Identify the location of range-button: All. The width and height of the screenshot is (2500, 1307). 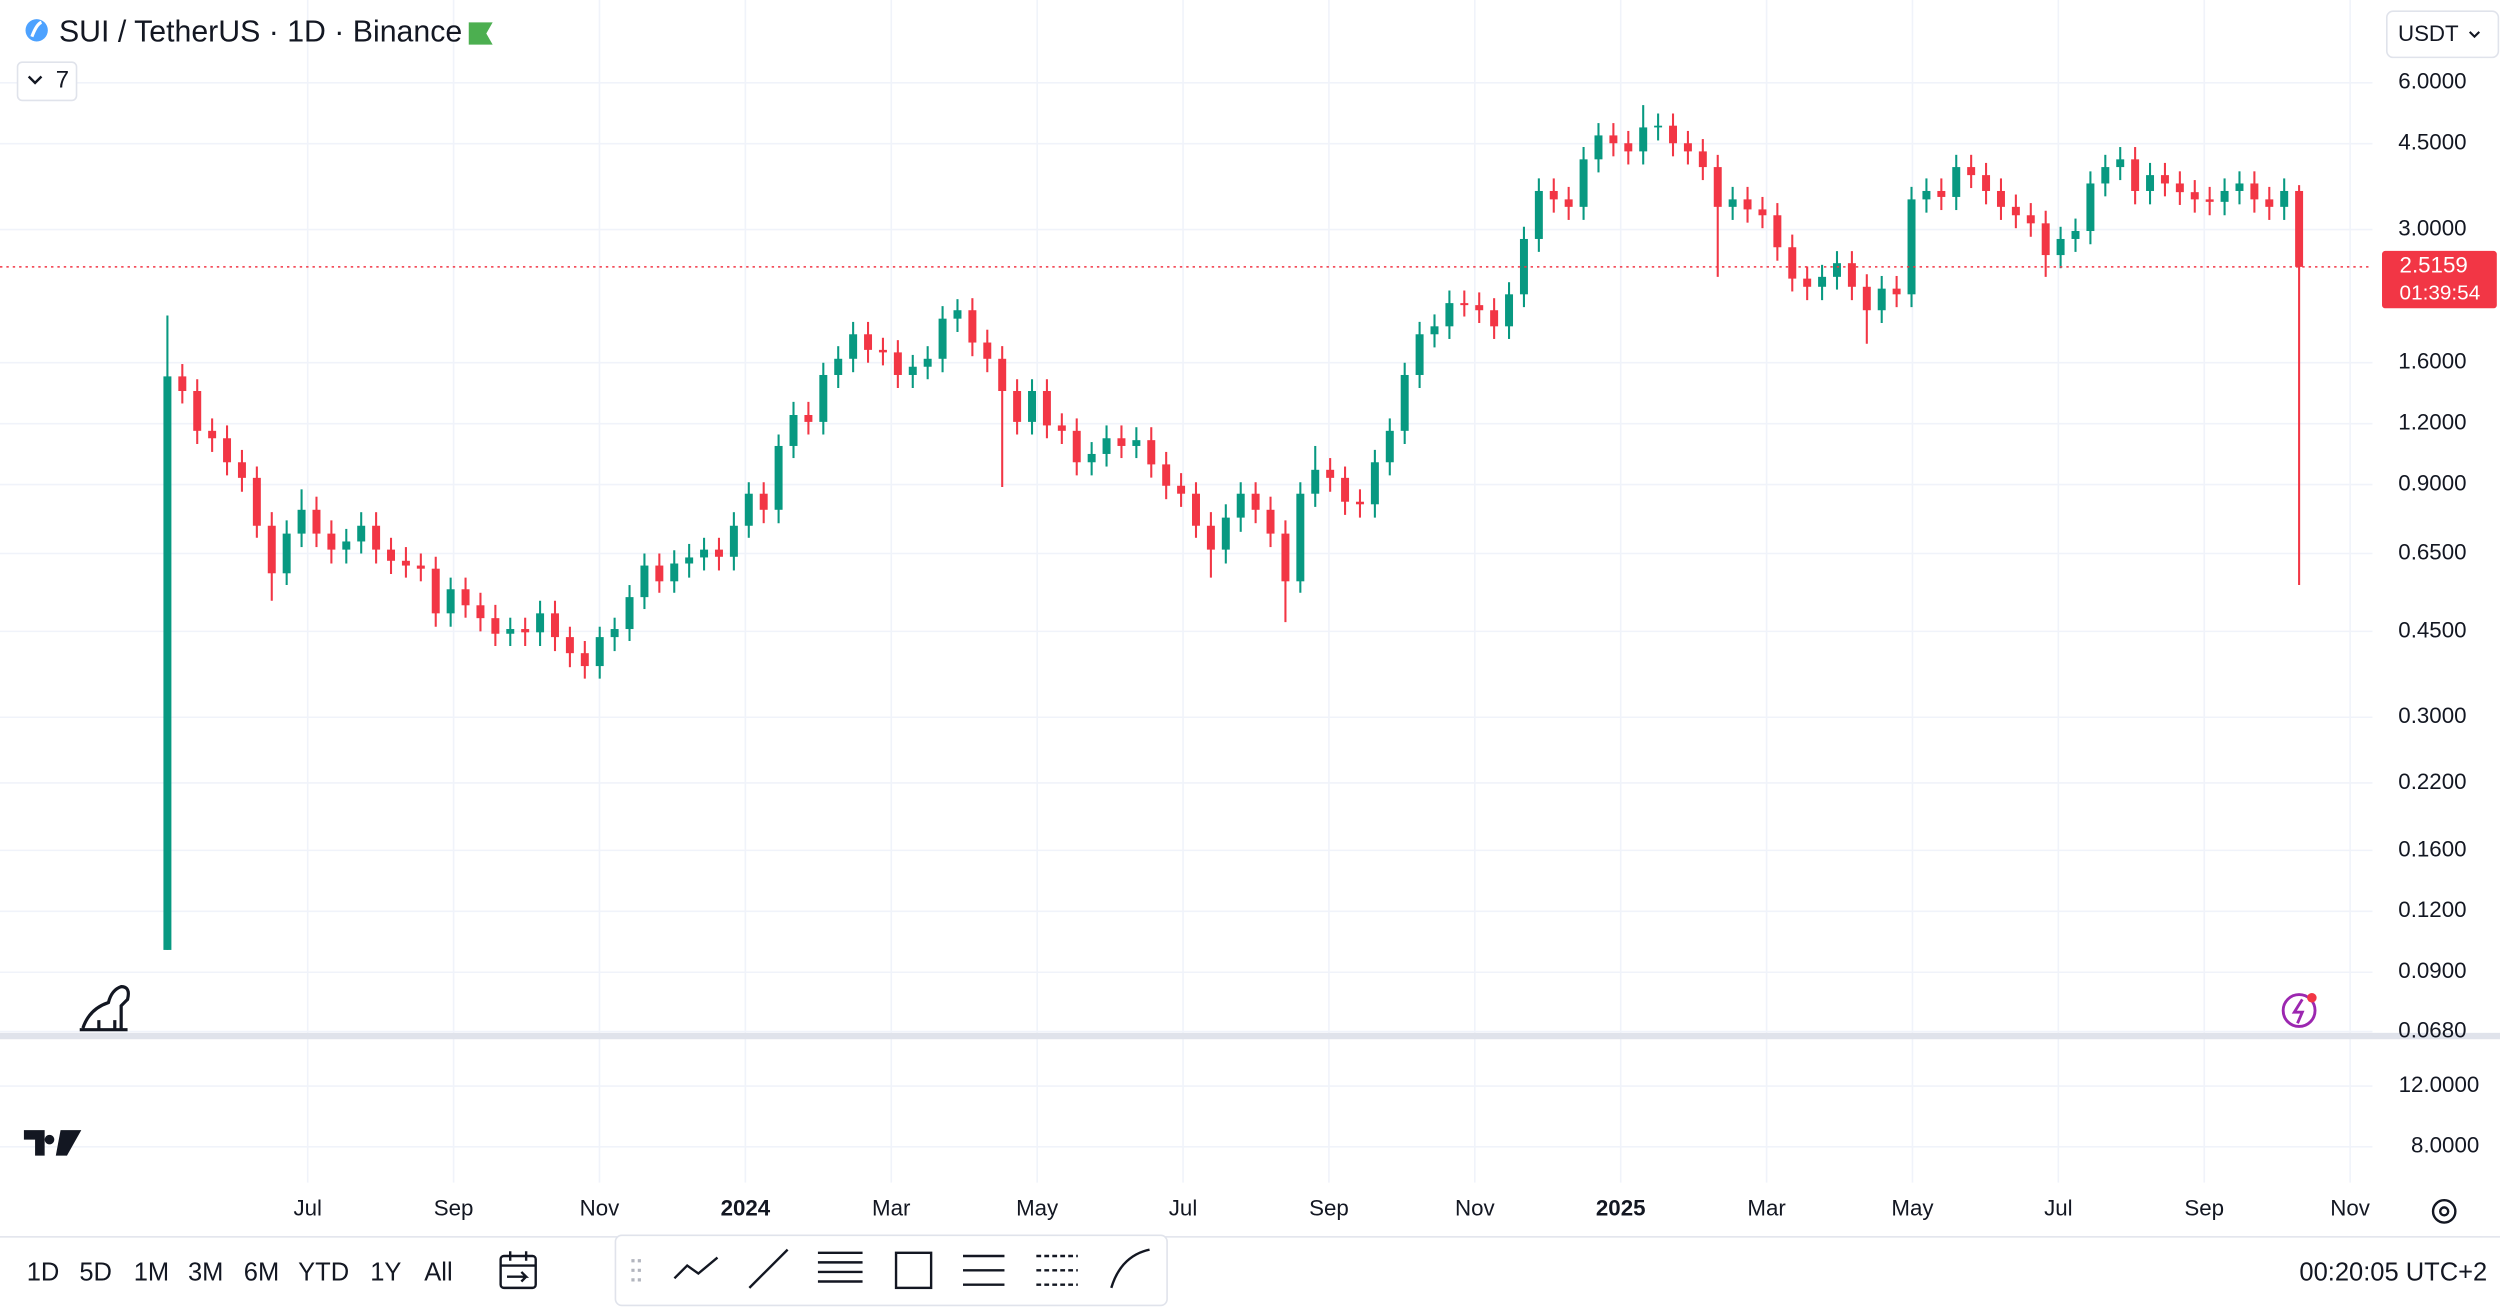
(438, 1272).